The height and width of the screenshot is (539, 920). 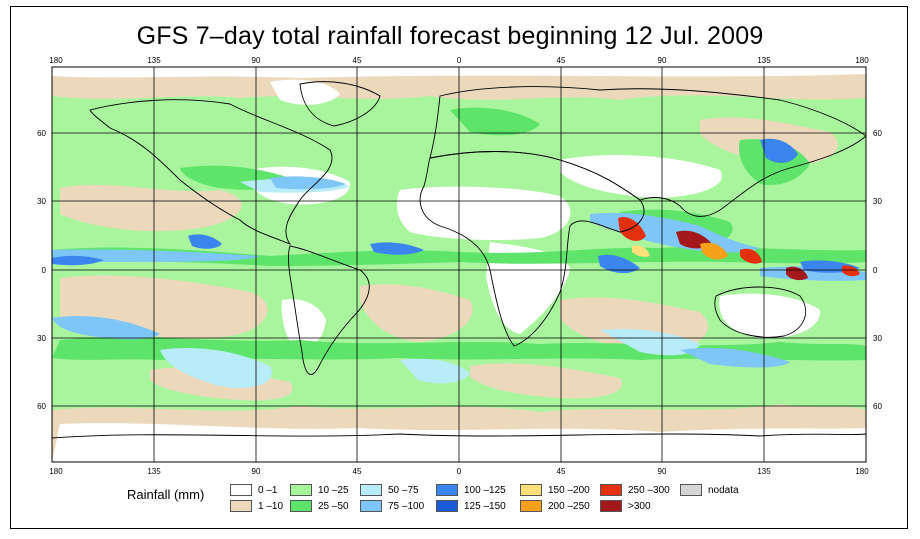 I want to click on legend-item: 0 –1, so click(x=253, y=490).